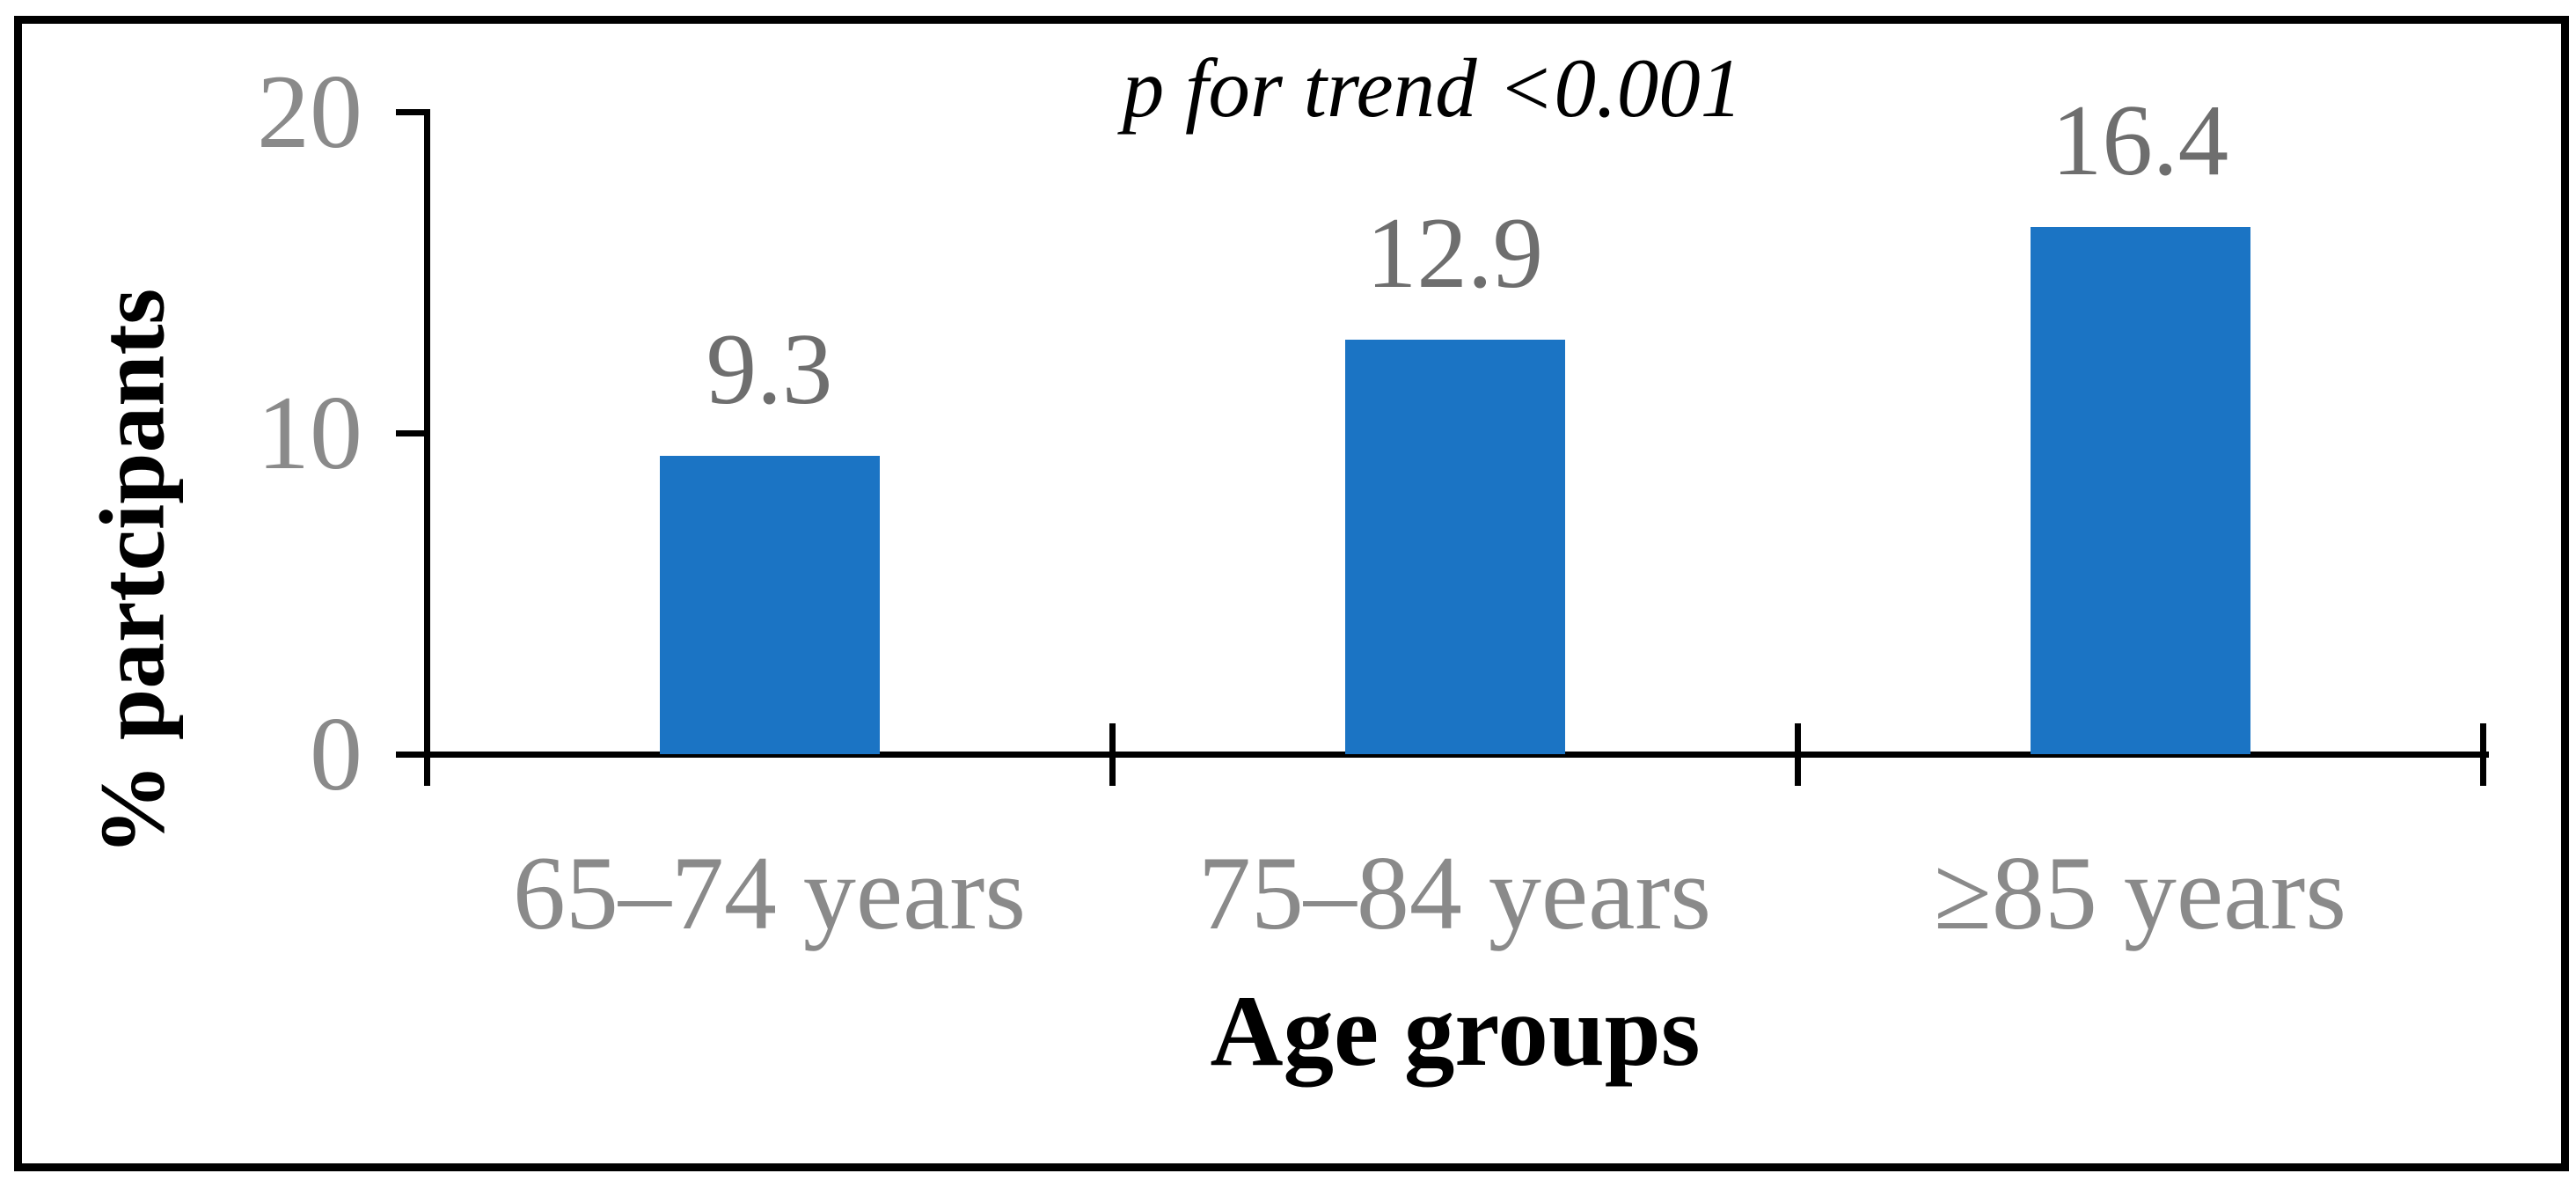 Image resolution: width=2576 pixels, height=1188 pixels. I want to click on y-axis-line, so click(427, 448).